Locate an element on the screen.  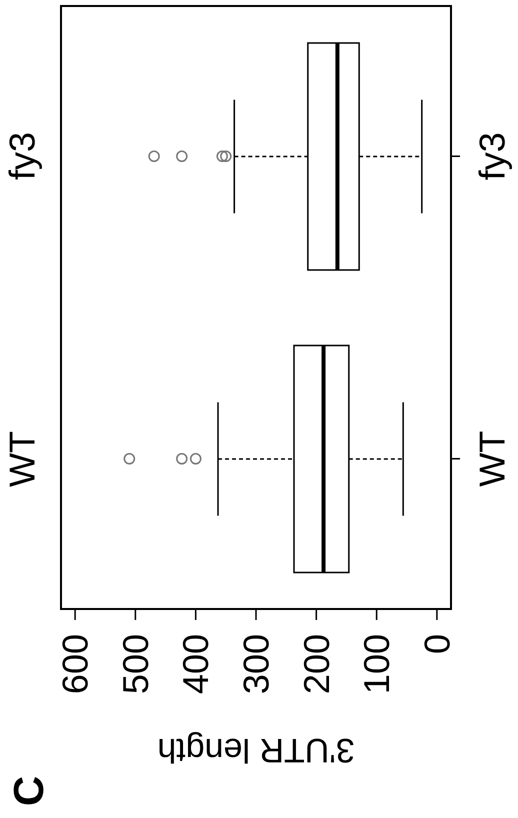
text: WT is located at coordinates (492, 458).